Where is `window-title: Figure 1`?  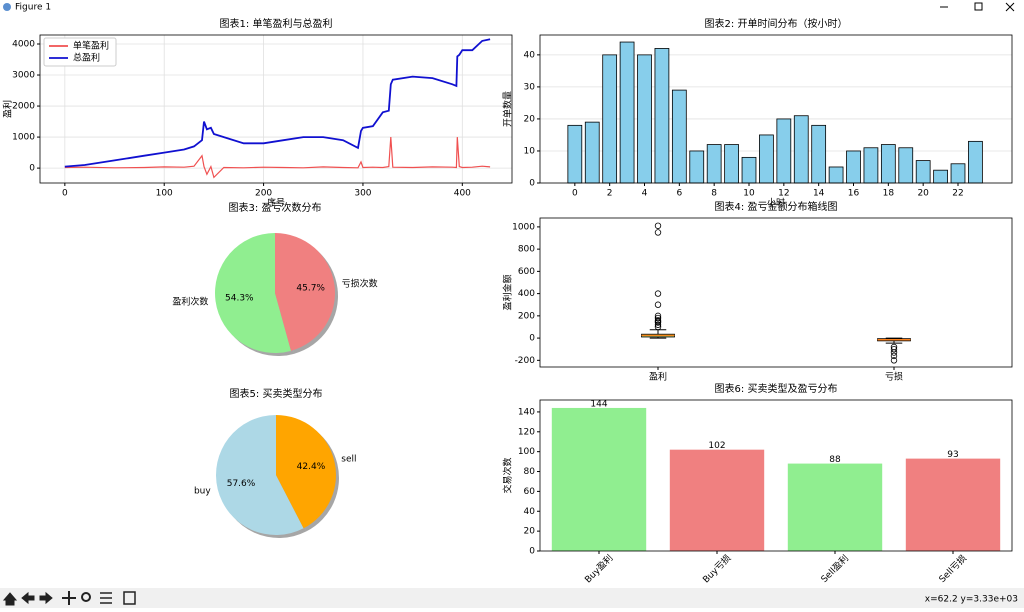
window-title: Figure 1 is located at coordinates (33, 8).